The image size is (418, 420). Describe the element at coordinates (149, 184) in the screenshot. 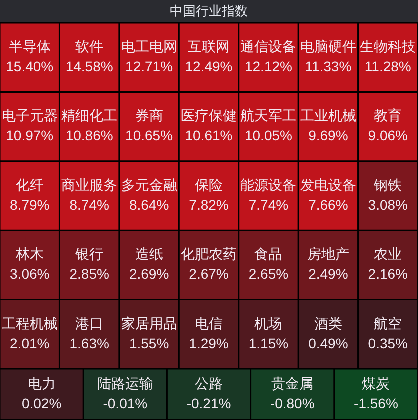

I see `category-label: 多元金融` at that location.